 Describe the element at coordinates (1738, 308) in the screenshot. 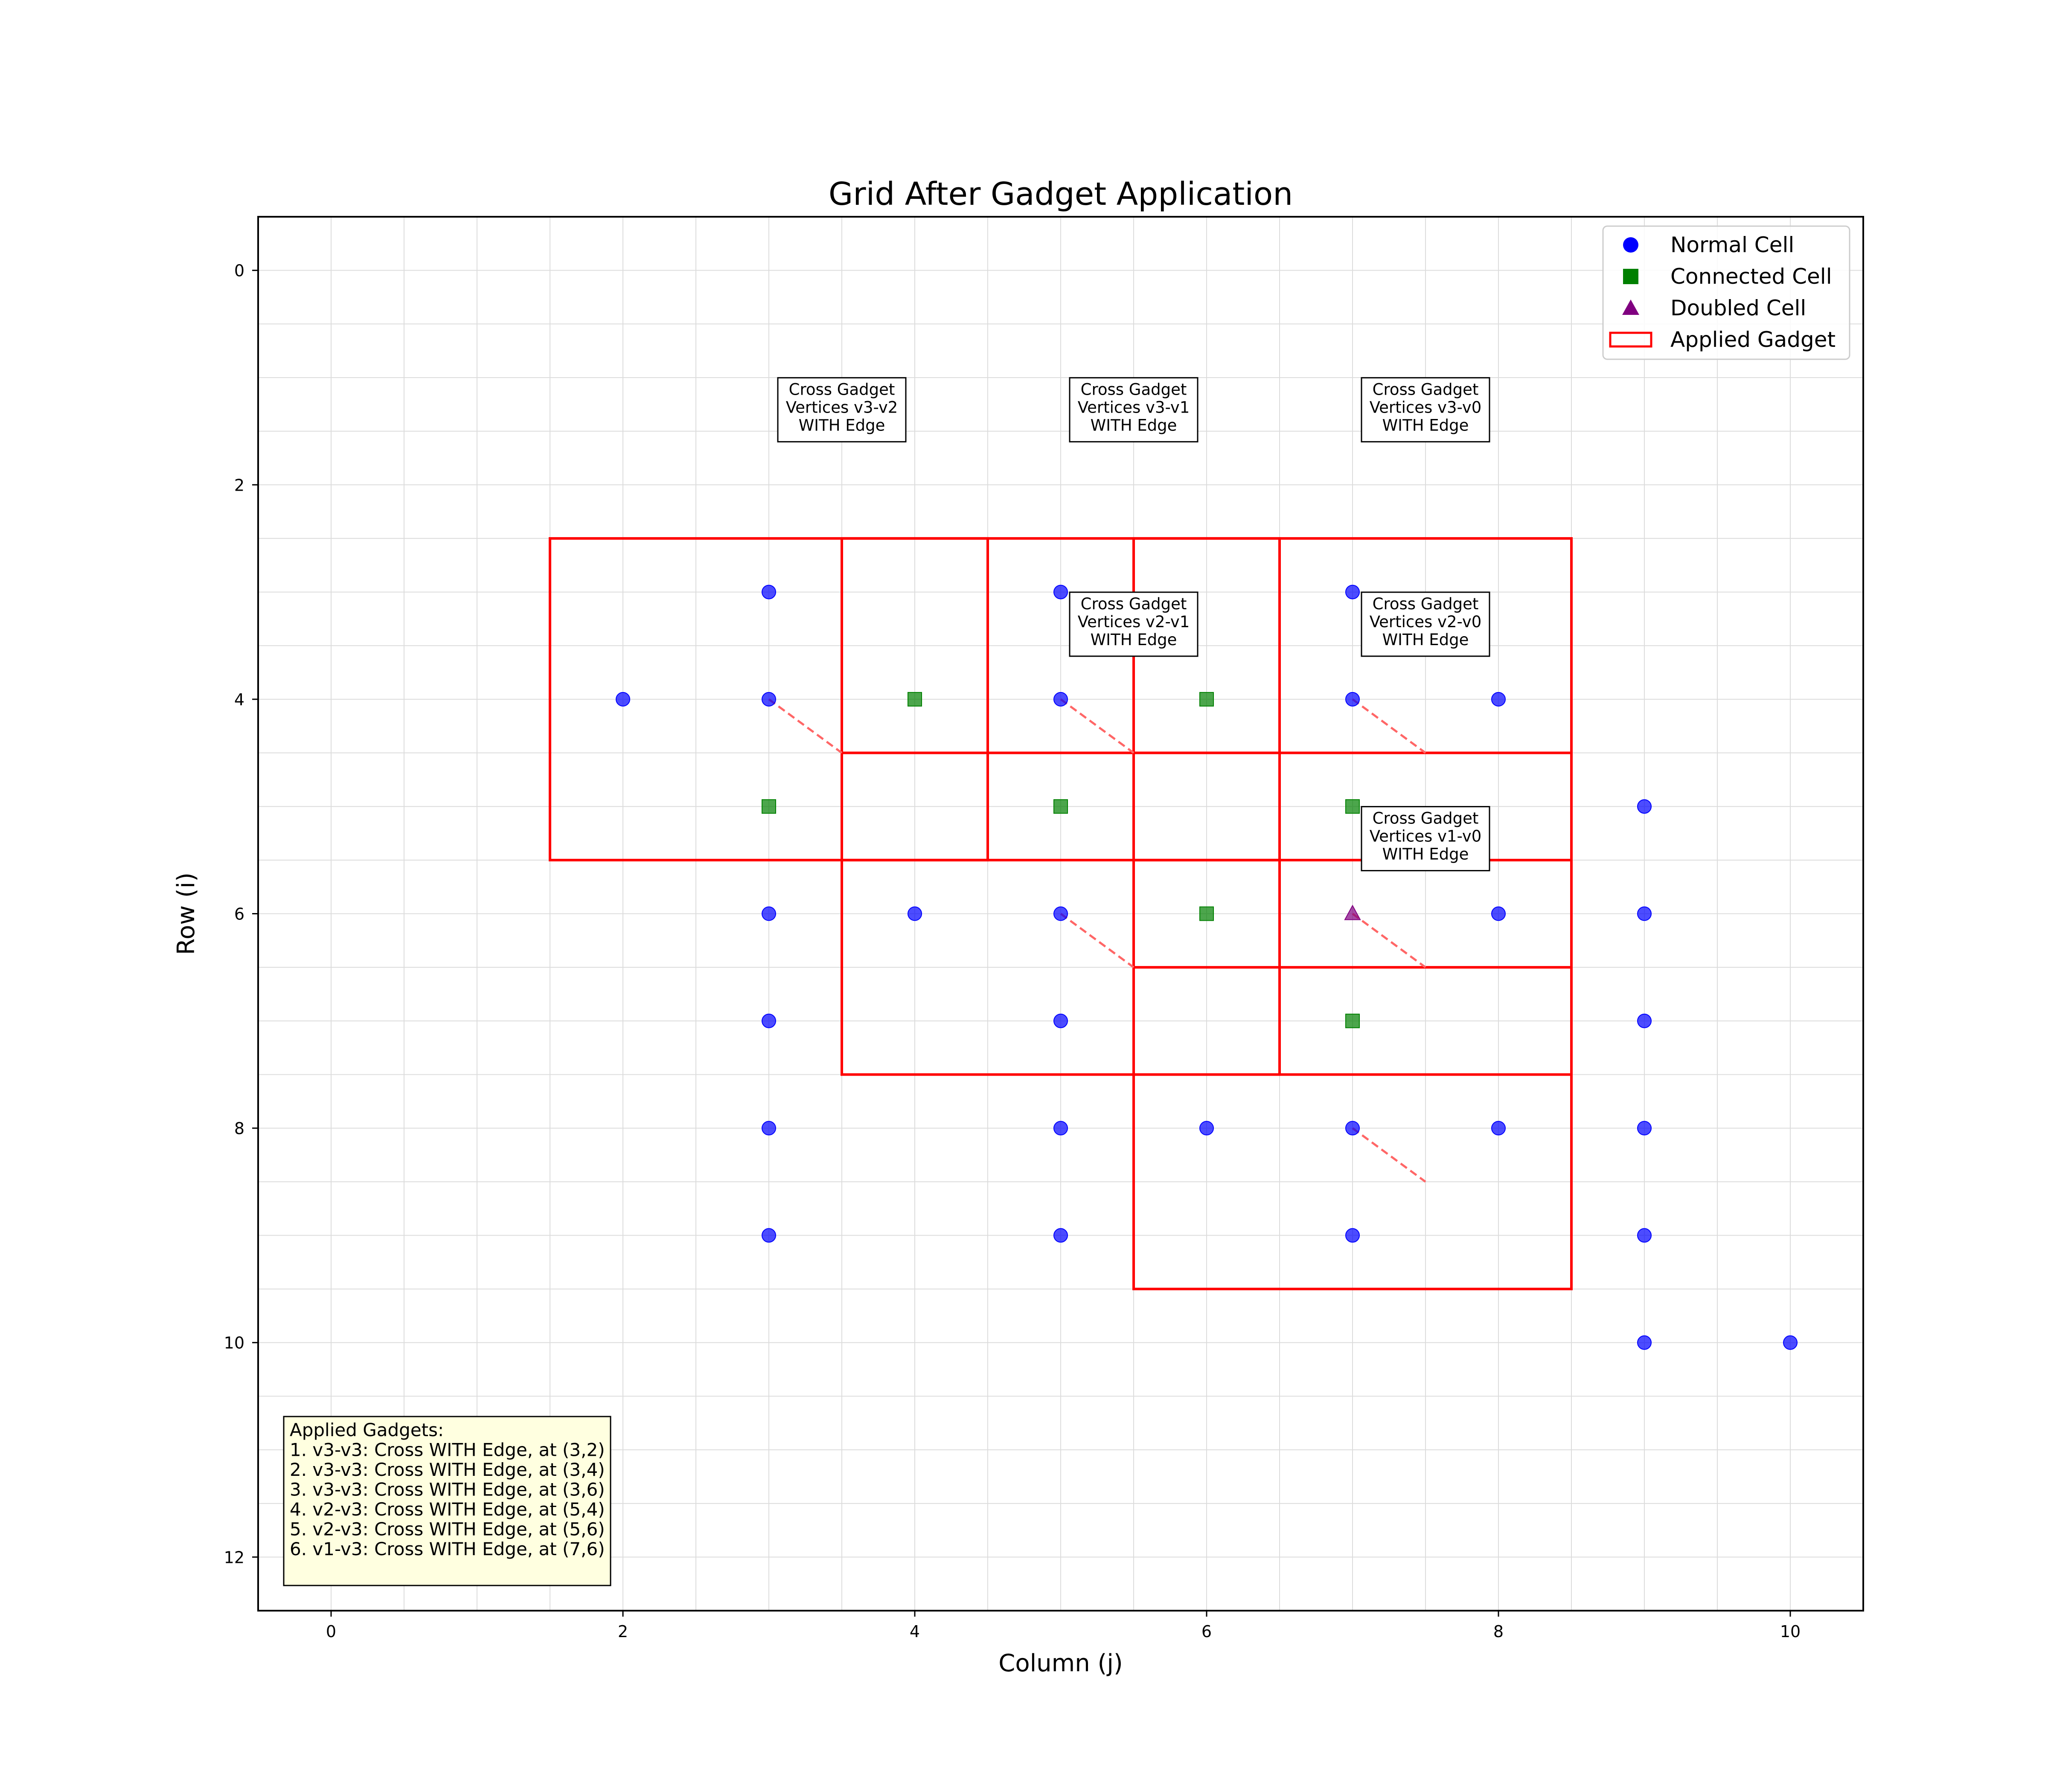

I see `legend-label: Doubled Cell` at that location.